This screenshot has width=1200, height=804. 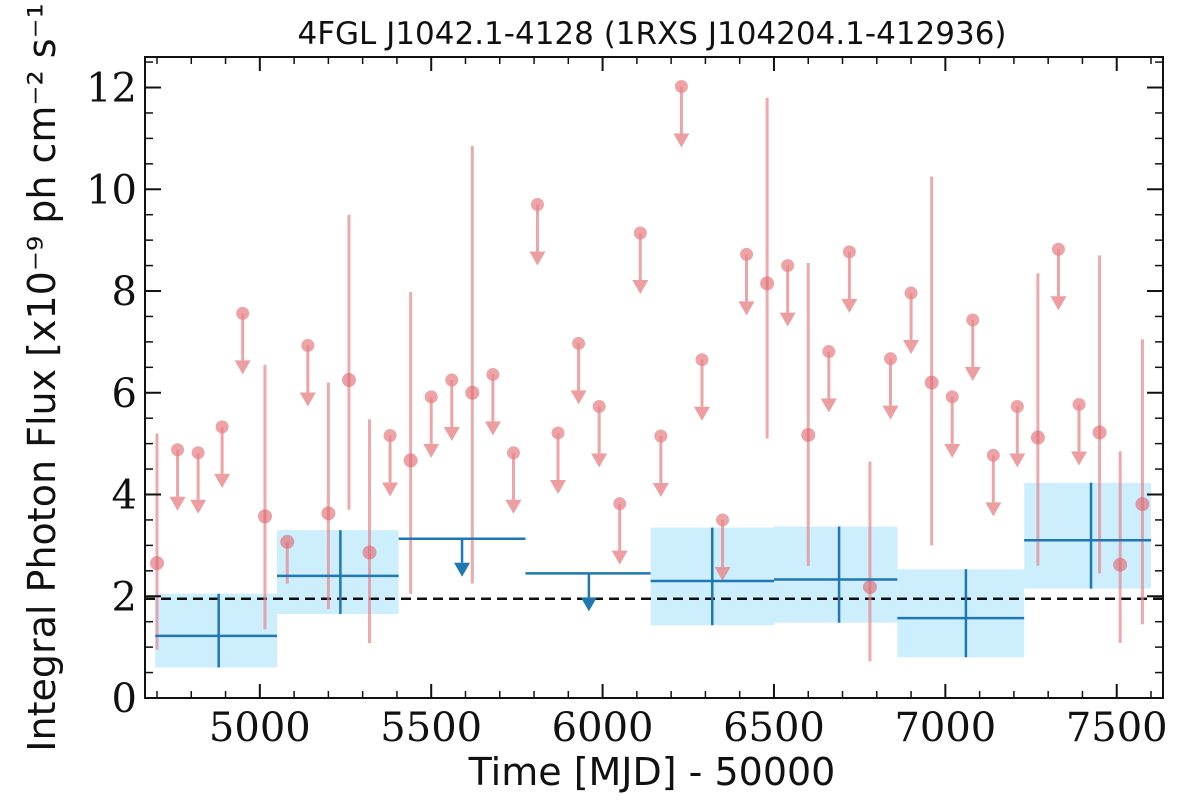 What do you see at coordinates (431, 728) in the screenshot?
I see `x-tick-label-1: 5500` at bounding box center [431, 728].